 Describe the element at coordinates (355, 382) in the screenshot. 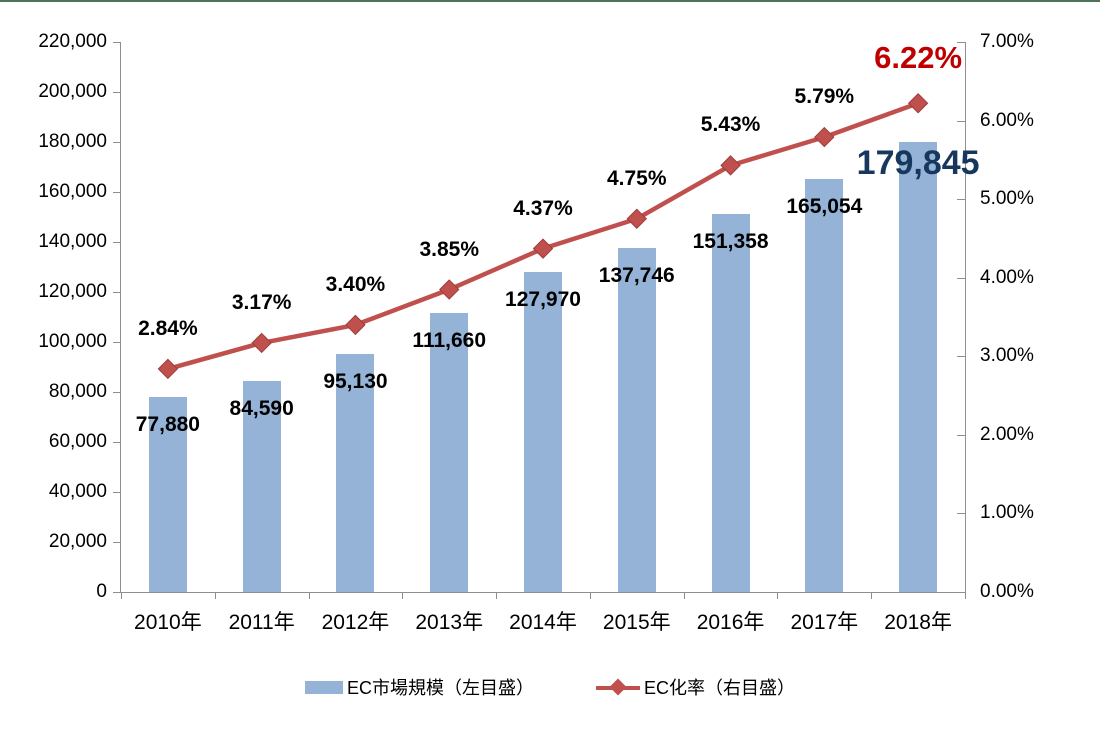

I see `bar-value-label: 95,130` at that location.